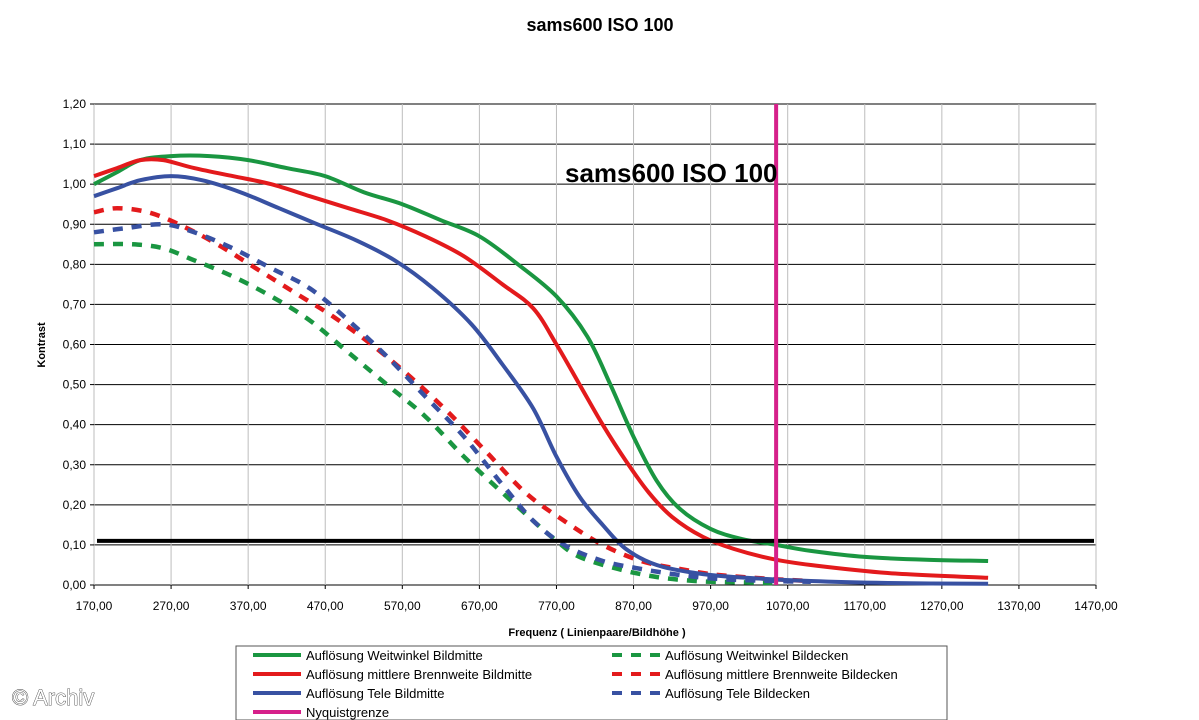 This screenshot has width=1199, height=720. What do you see at coordinates (1096, 606) in the screenshot?
I see `x-tick-label: 1470,00` at bounding box center [1096, 606].